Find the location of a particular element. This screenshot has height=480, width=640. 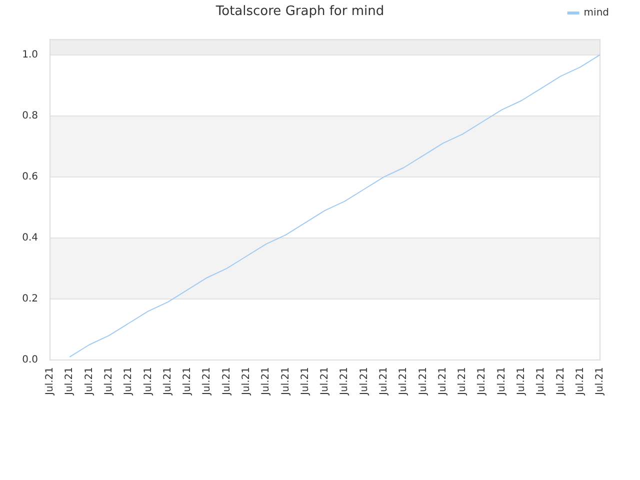

y-tick-label: 0.2 is located at coordinates (30, 299).